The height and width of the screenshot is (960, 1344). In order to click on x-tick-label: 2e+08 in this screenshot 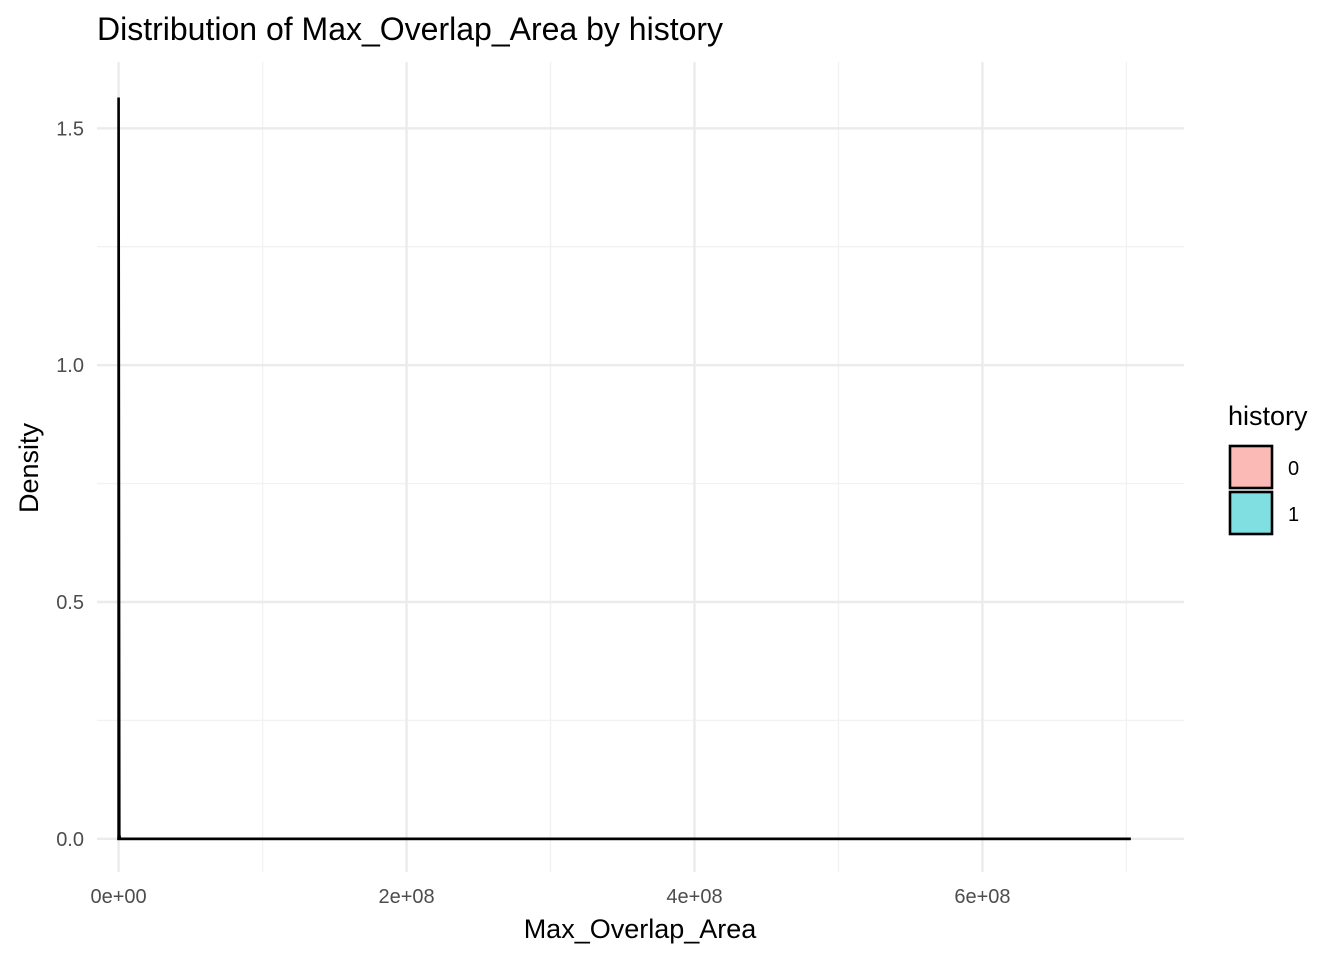, I will do `click(406, 897)`.